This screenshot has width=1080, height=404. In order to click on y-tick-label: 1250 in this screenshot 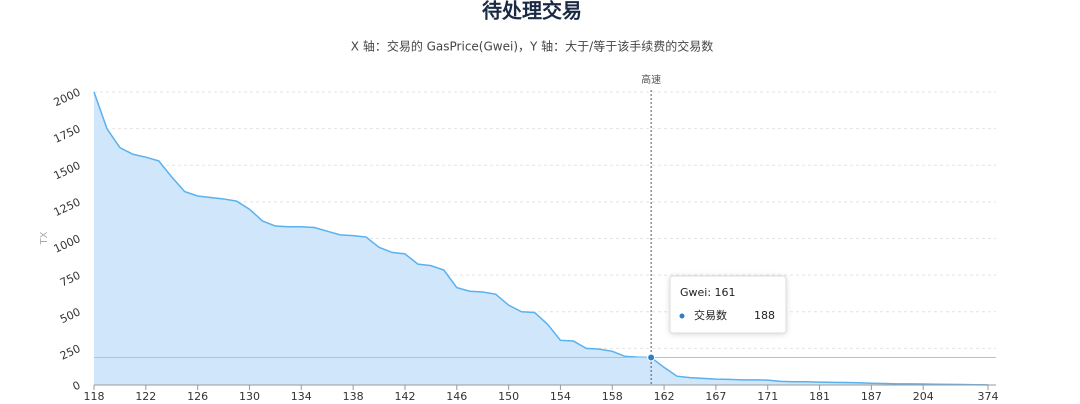, I will do `click(67, 208)`.